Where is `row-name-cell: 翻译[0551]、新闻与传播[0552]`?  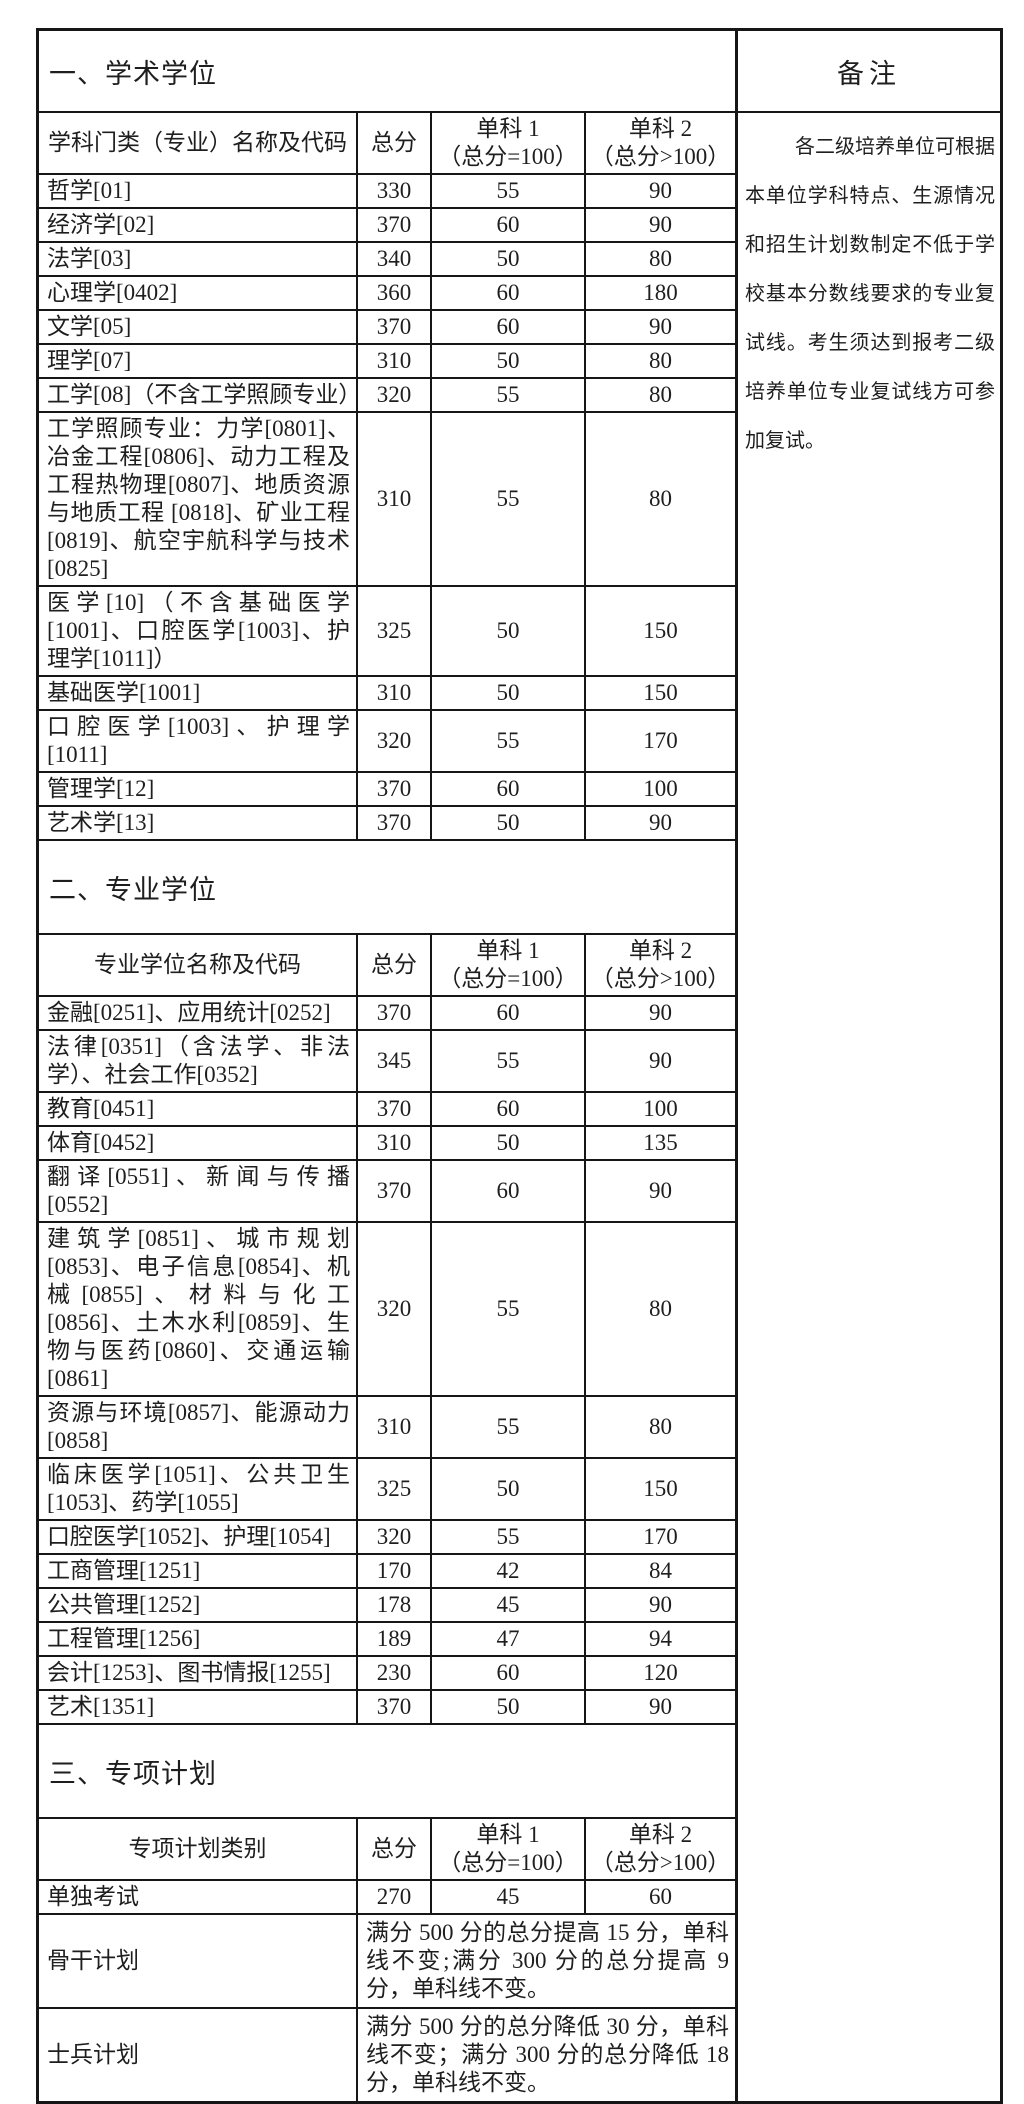
row-name-cell: 翻译[0551]、新闻与传播[0552] is located at coordinates (198, 1191).